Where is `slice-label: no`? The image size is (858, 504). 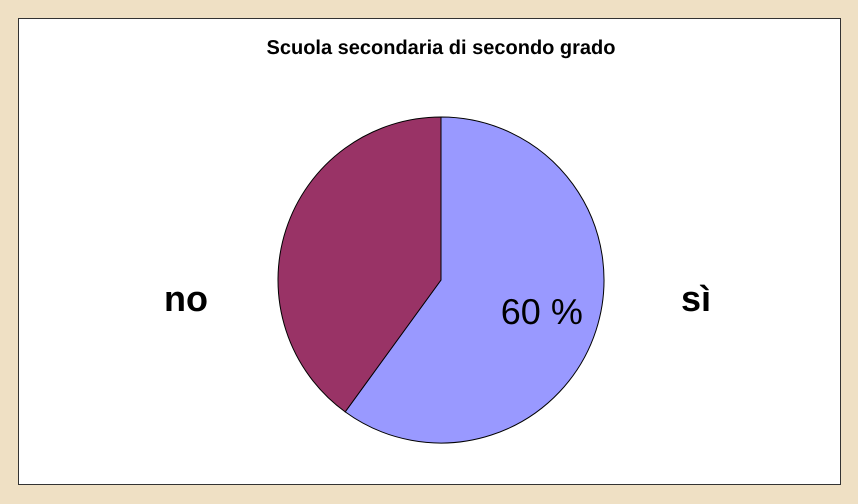 slice-label: no is located at coordinates (186, 298).